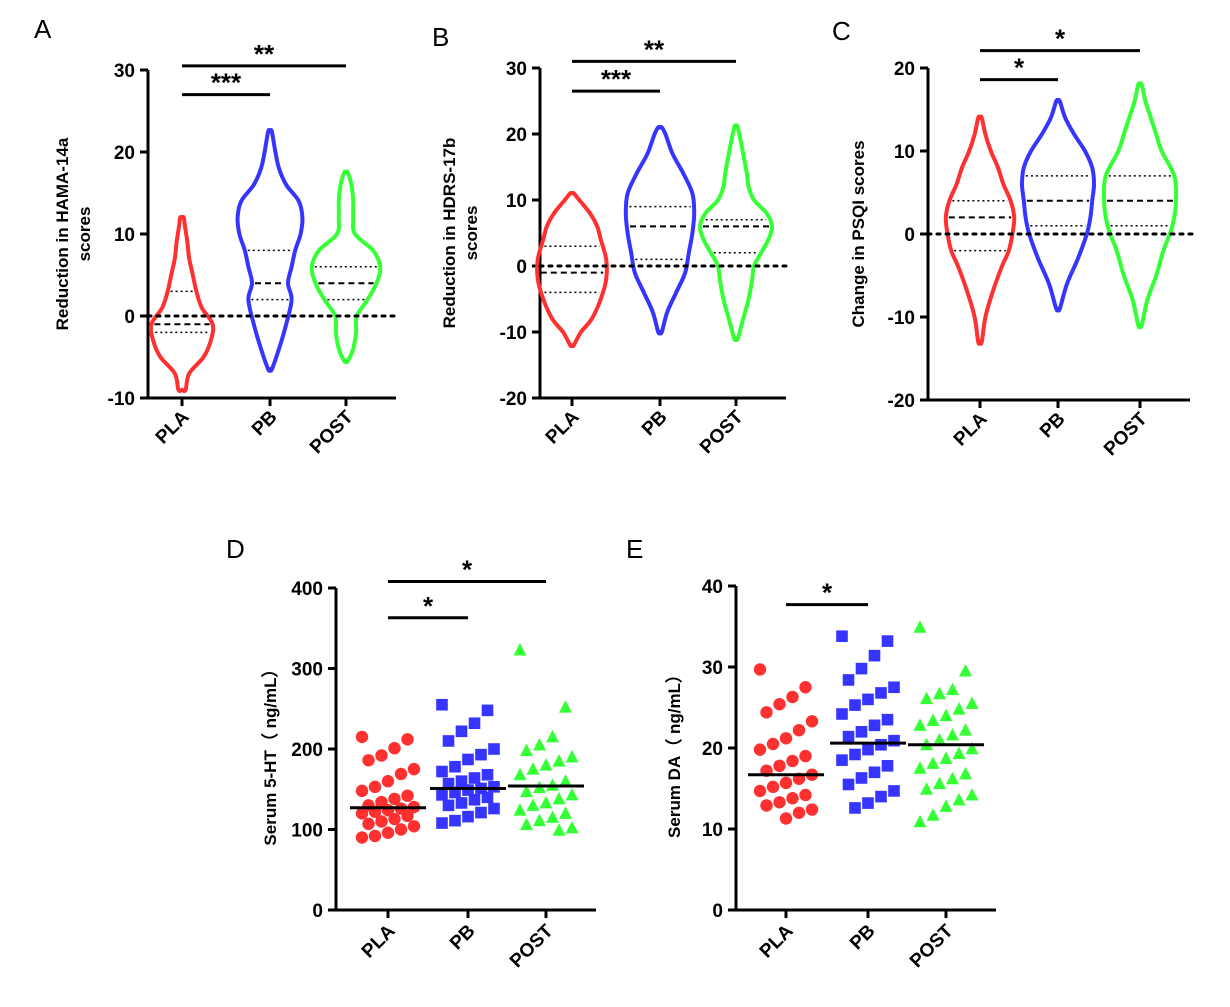 This screenshot has width=1230, height=1007. What do you see at coordinates (616, 79) in the screenshot?
I see `significance-label: ***` at bounding box center [616, 79].